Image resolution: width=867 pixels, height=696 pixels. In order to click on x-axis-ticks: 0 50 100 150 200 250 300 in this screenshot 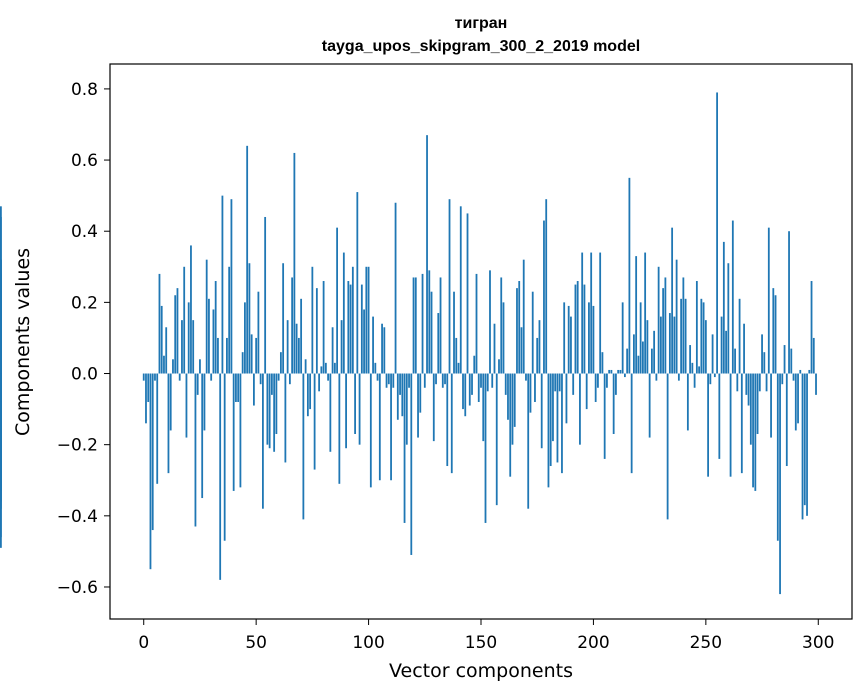, I will do `click(486, 636)`.